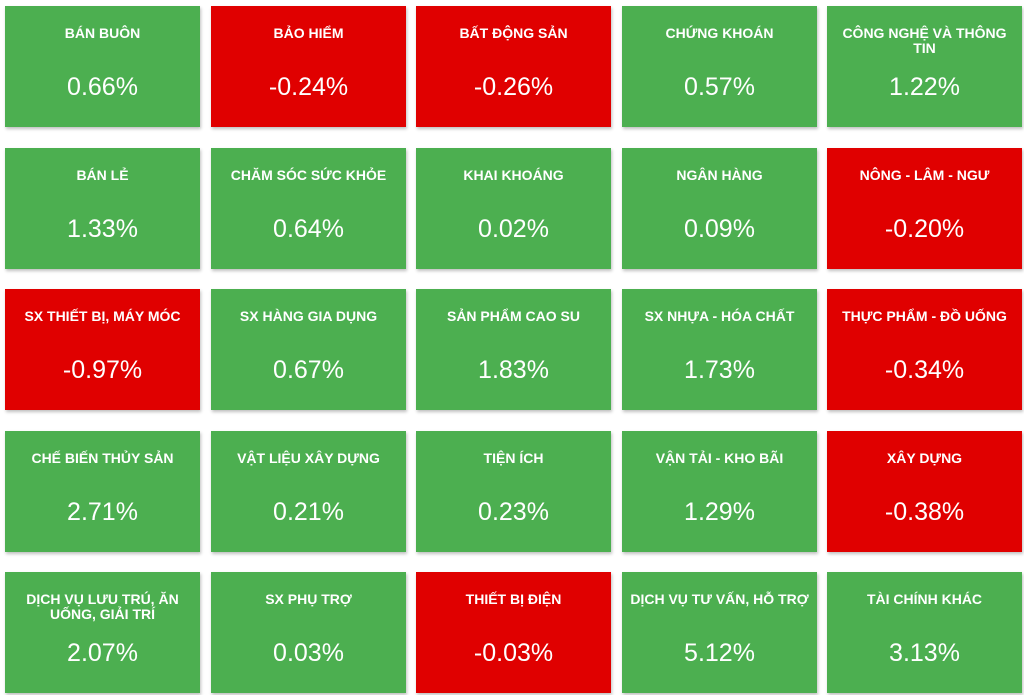 The image size is (1024, 695). What do you see at coordinates (513, 316) in the screenshot?
I see `sector-name: SẢN PHẨM CAO SU` at bounding box center [513, 316].